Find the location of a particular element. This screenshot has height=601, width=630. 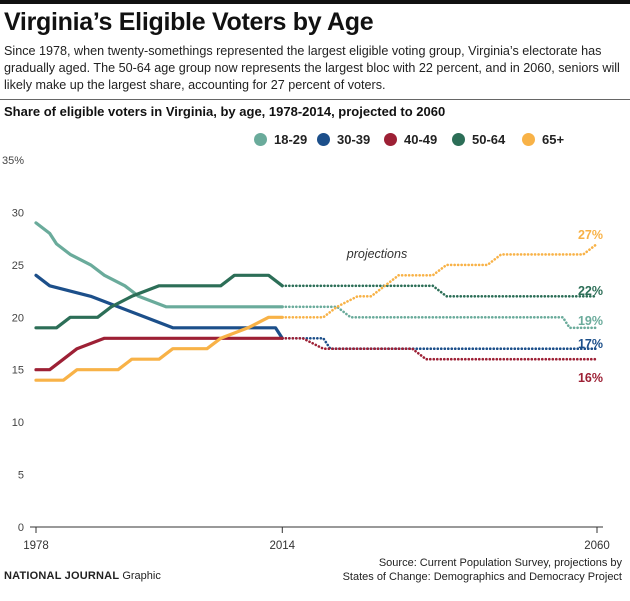

y-tick-label: 10 is located at coordinates (18, 423).